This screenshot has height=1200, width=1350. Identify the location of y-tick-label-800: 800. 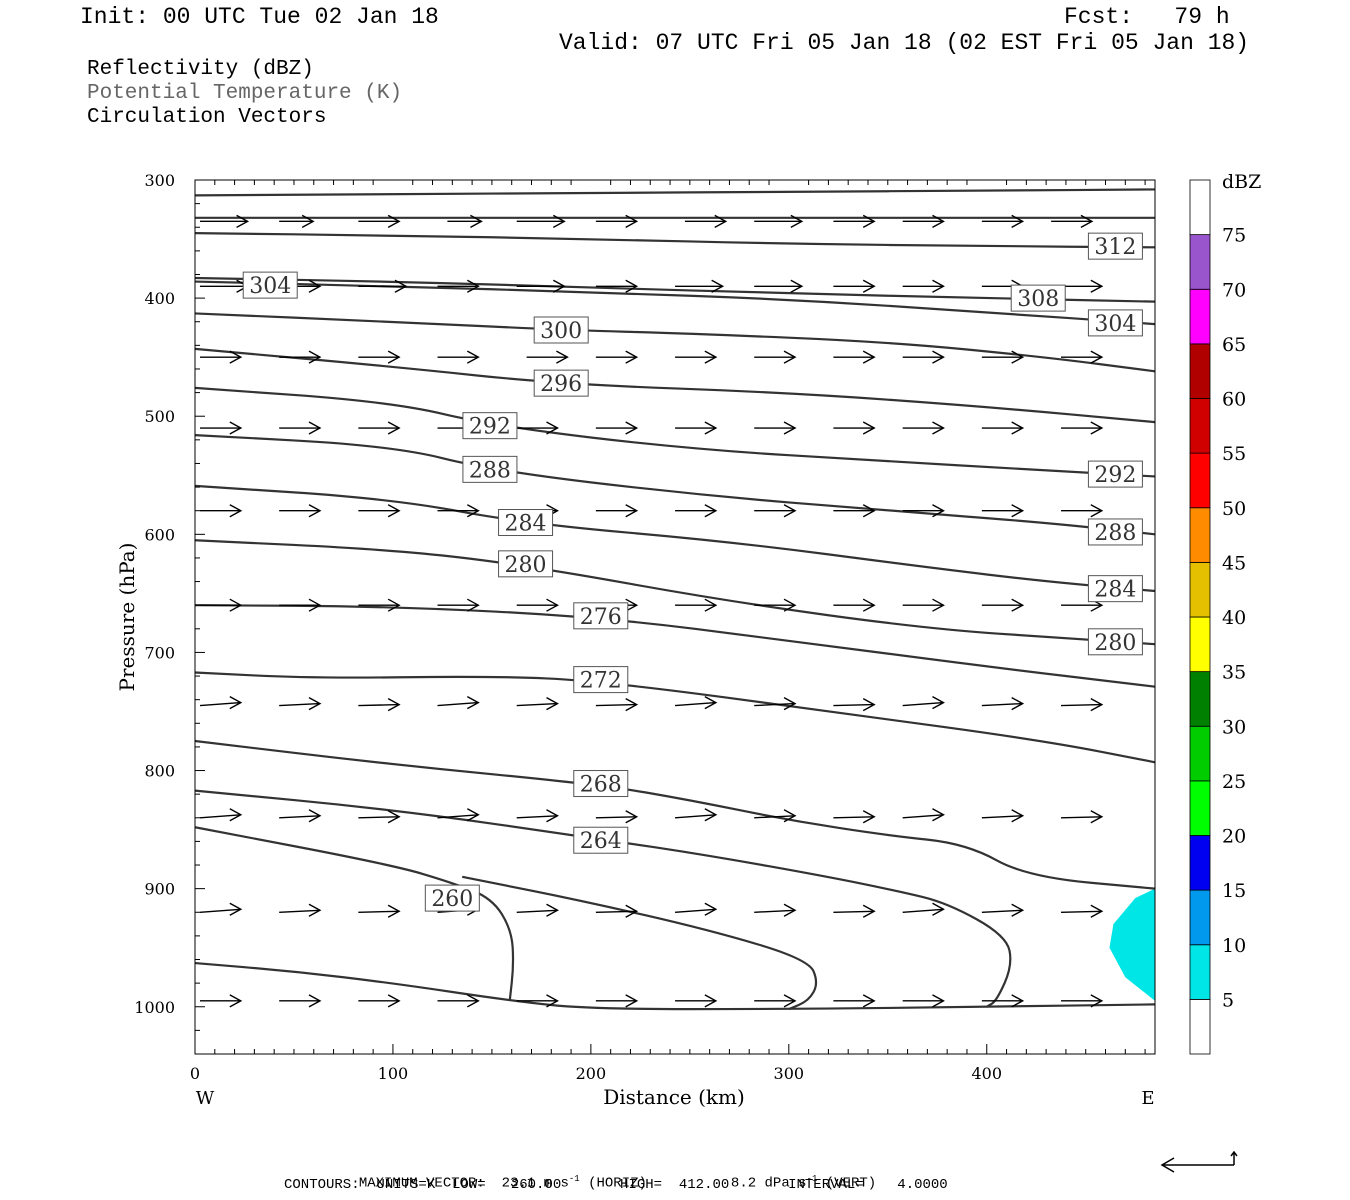
(159, 771).